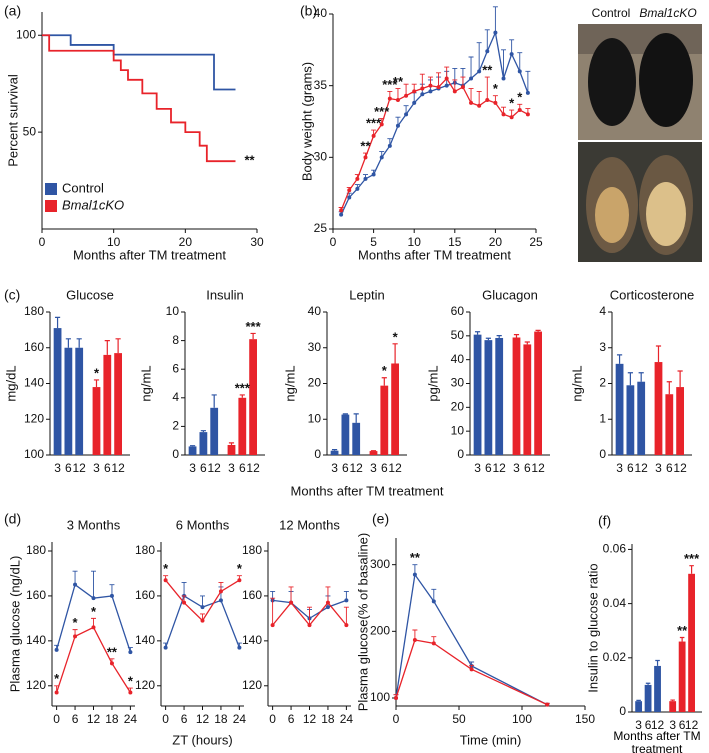 Image resolution: width=709 pixels, height=753 pixels. What do you see at coordinates (611, 13) in the screenshot?
I see `photo-label: Control` at bounding box center [611, 13].